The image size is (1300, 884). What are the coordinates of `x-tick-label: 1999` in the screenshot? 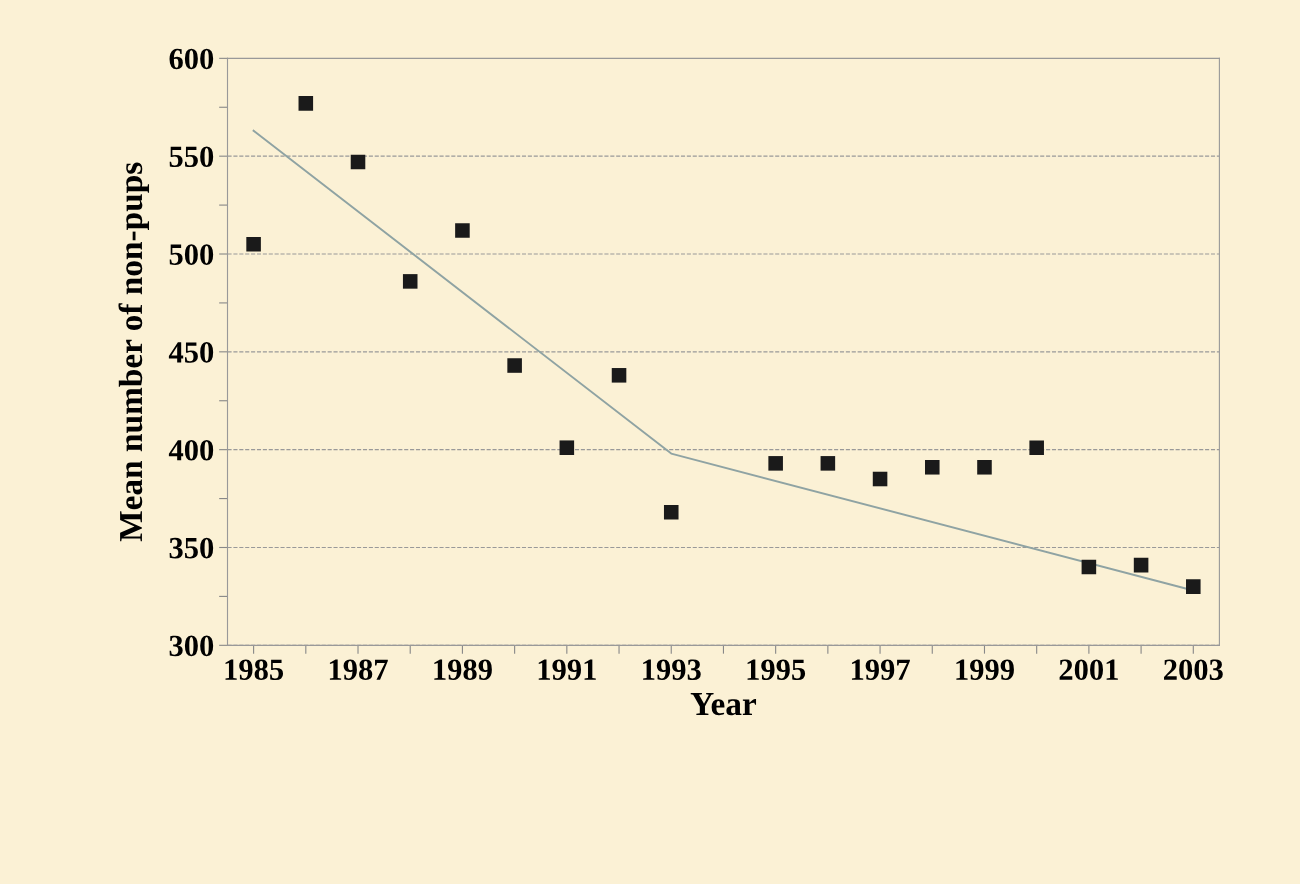 It's located at (985, 670).